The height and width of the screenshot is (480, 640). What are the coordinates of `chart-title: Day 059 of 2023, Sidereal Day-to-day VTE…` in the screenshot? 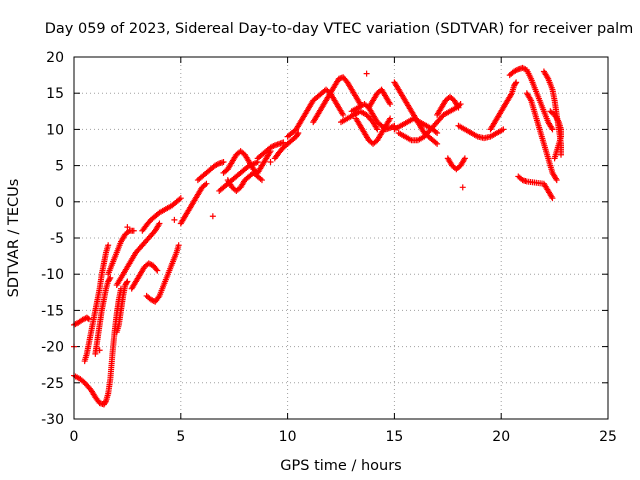 It's located at (339, 29).